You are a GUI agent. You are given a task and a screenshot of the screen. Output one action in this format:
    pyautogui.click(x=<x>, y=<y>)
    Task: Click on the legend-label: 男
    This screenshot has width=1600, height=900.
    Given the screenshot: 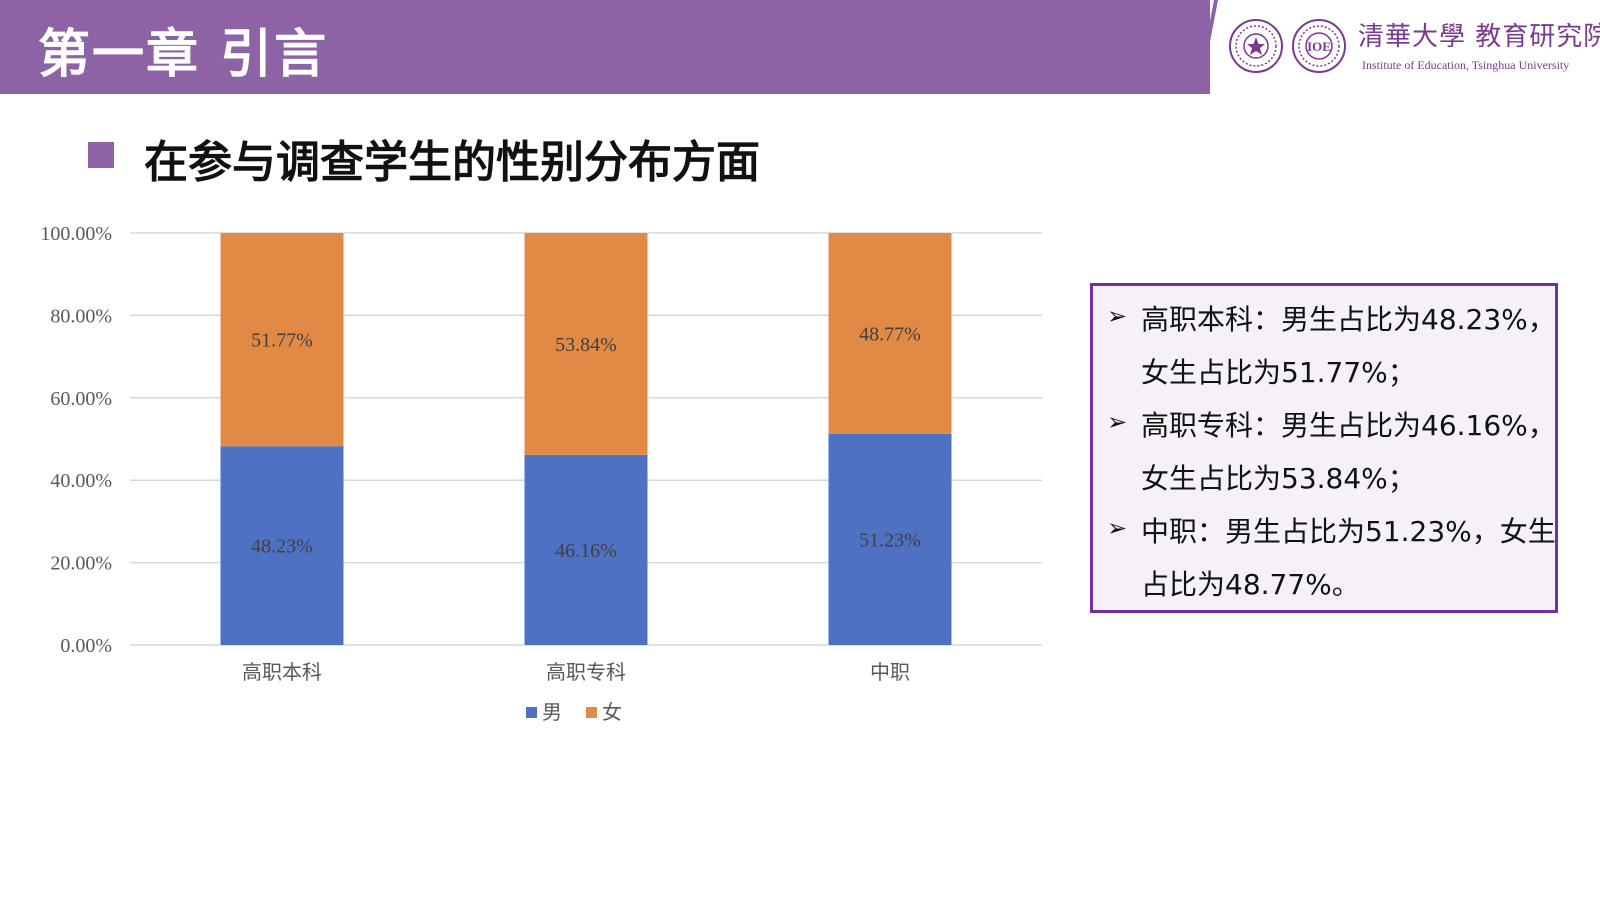 What is the action you would take?
    pyautogui.click(x=552, y=712)
    